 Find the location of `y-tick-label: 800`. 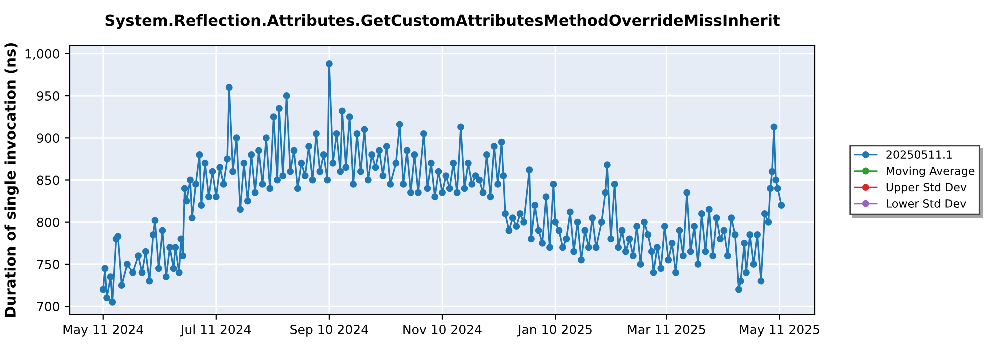

y-tick-label: 800 is located at coordinates (48, 223).